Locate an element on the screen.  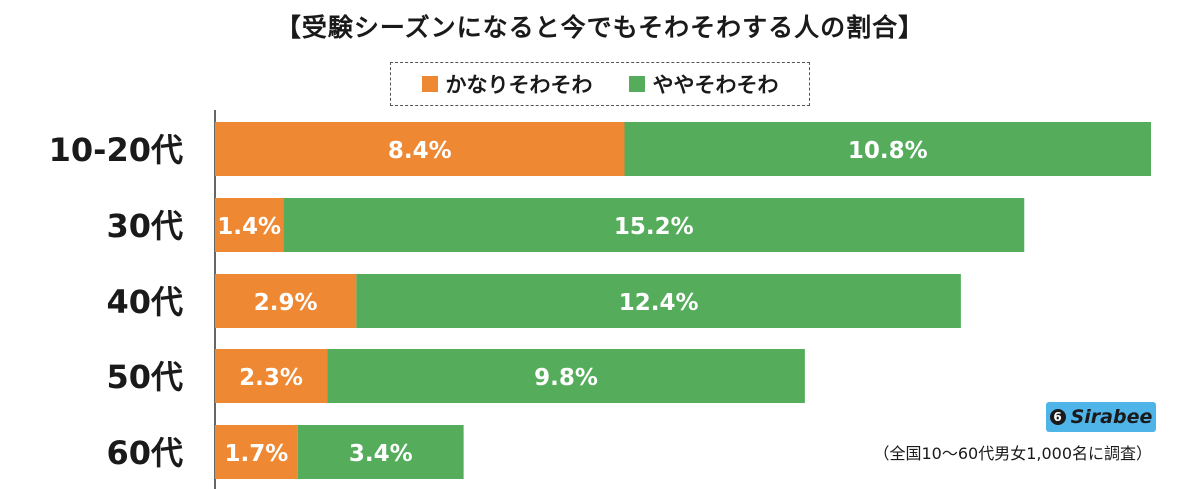
data-label: 1.7% is located at coordinates (257, 454).